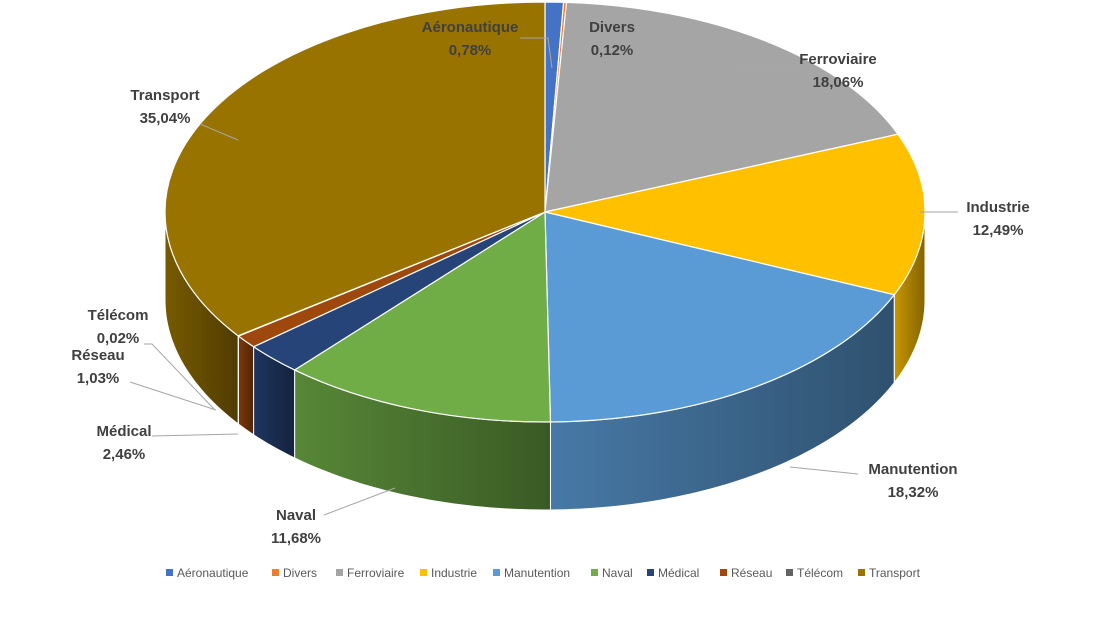  What do you see at coordinates (650, 572) in the screenshot?
I see `legend-marker-medical` at bounding box center [650, 572].